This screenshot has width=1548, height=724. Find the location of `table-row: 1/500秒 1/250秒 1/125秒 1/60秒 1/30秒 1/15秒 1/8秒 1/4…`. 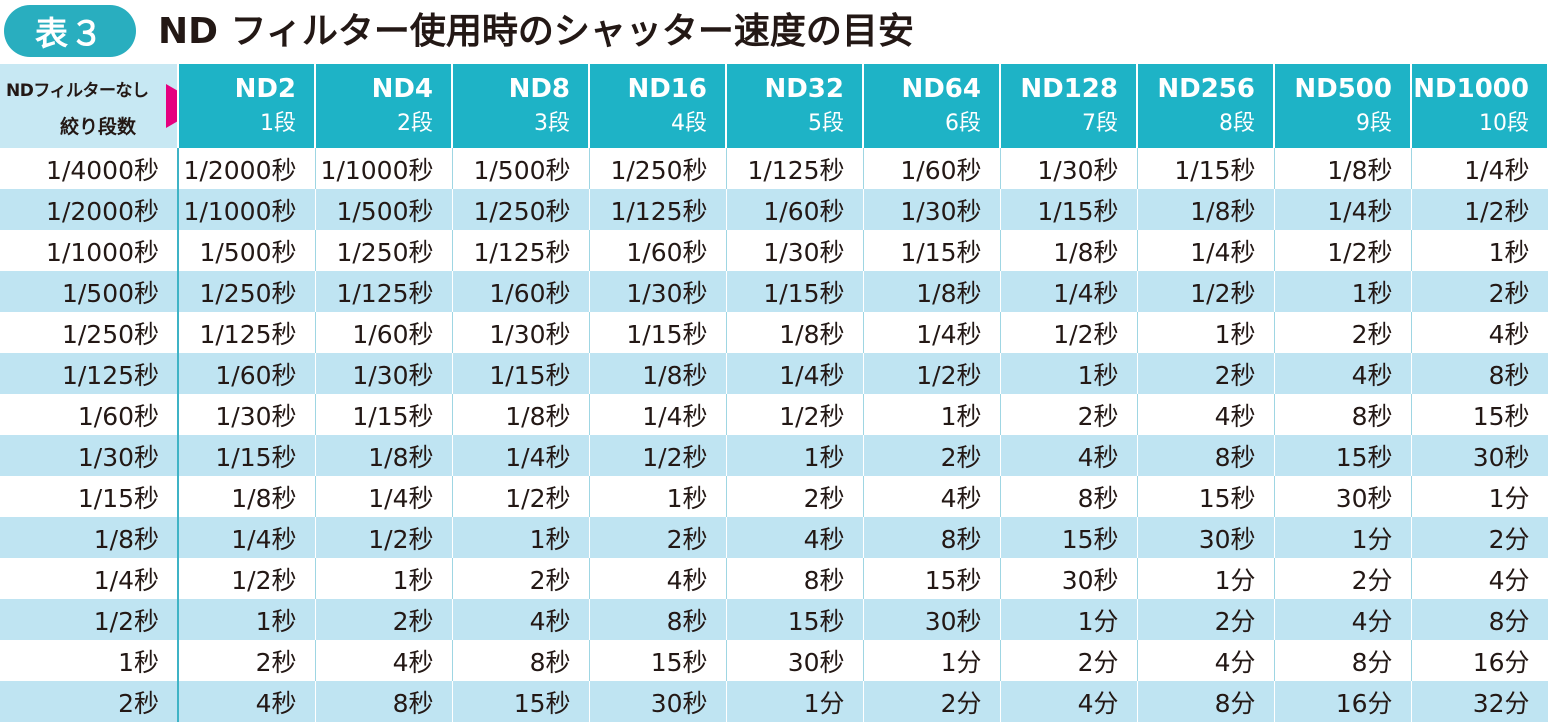

table-row: 1/500秒 1/250秒 1/125秒 1/60秒 1/30秒 1/15秒 1/8秒 1/4… is located at coordinates (774, 291).